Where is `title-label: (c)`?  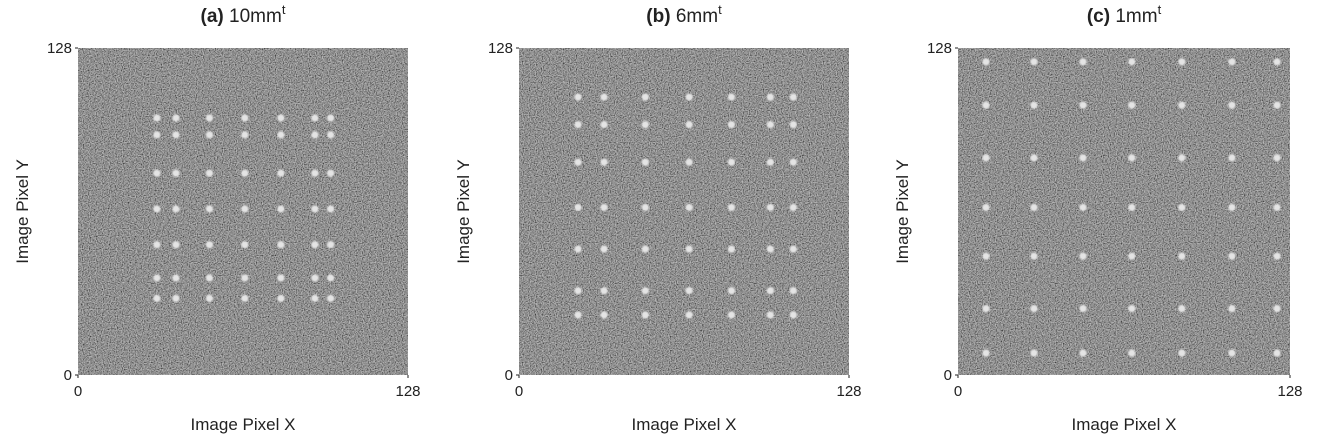
title-label: (c) is located at coordinates (1098, 16).